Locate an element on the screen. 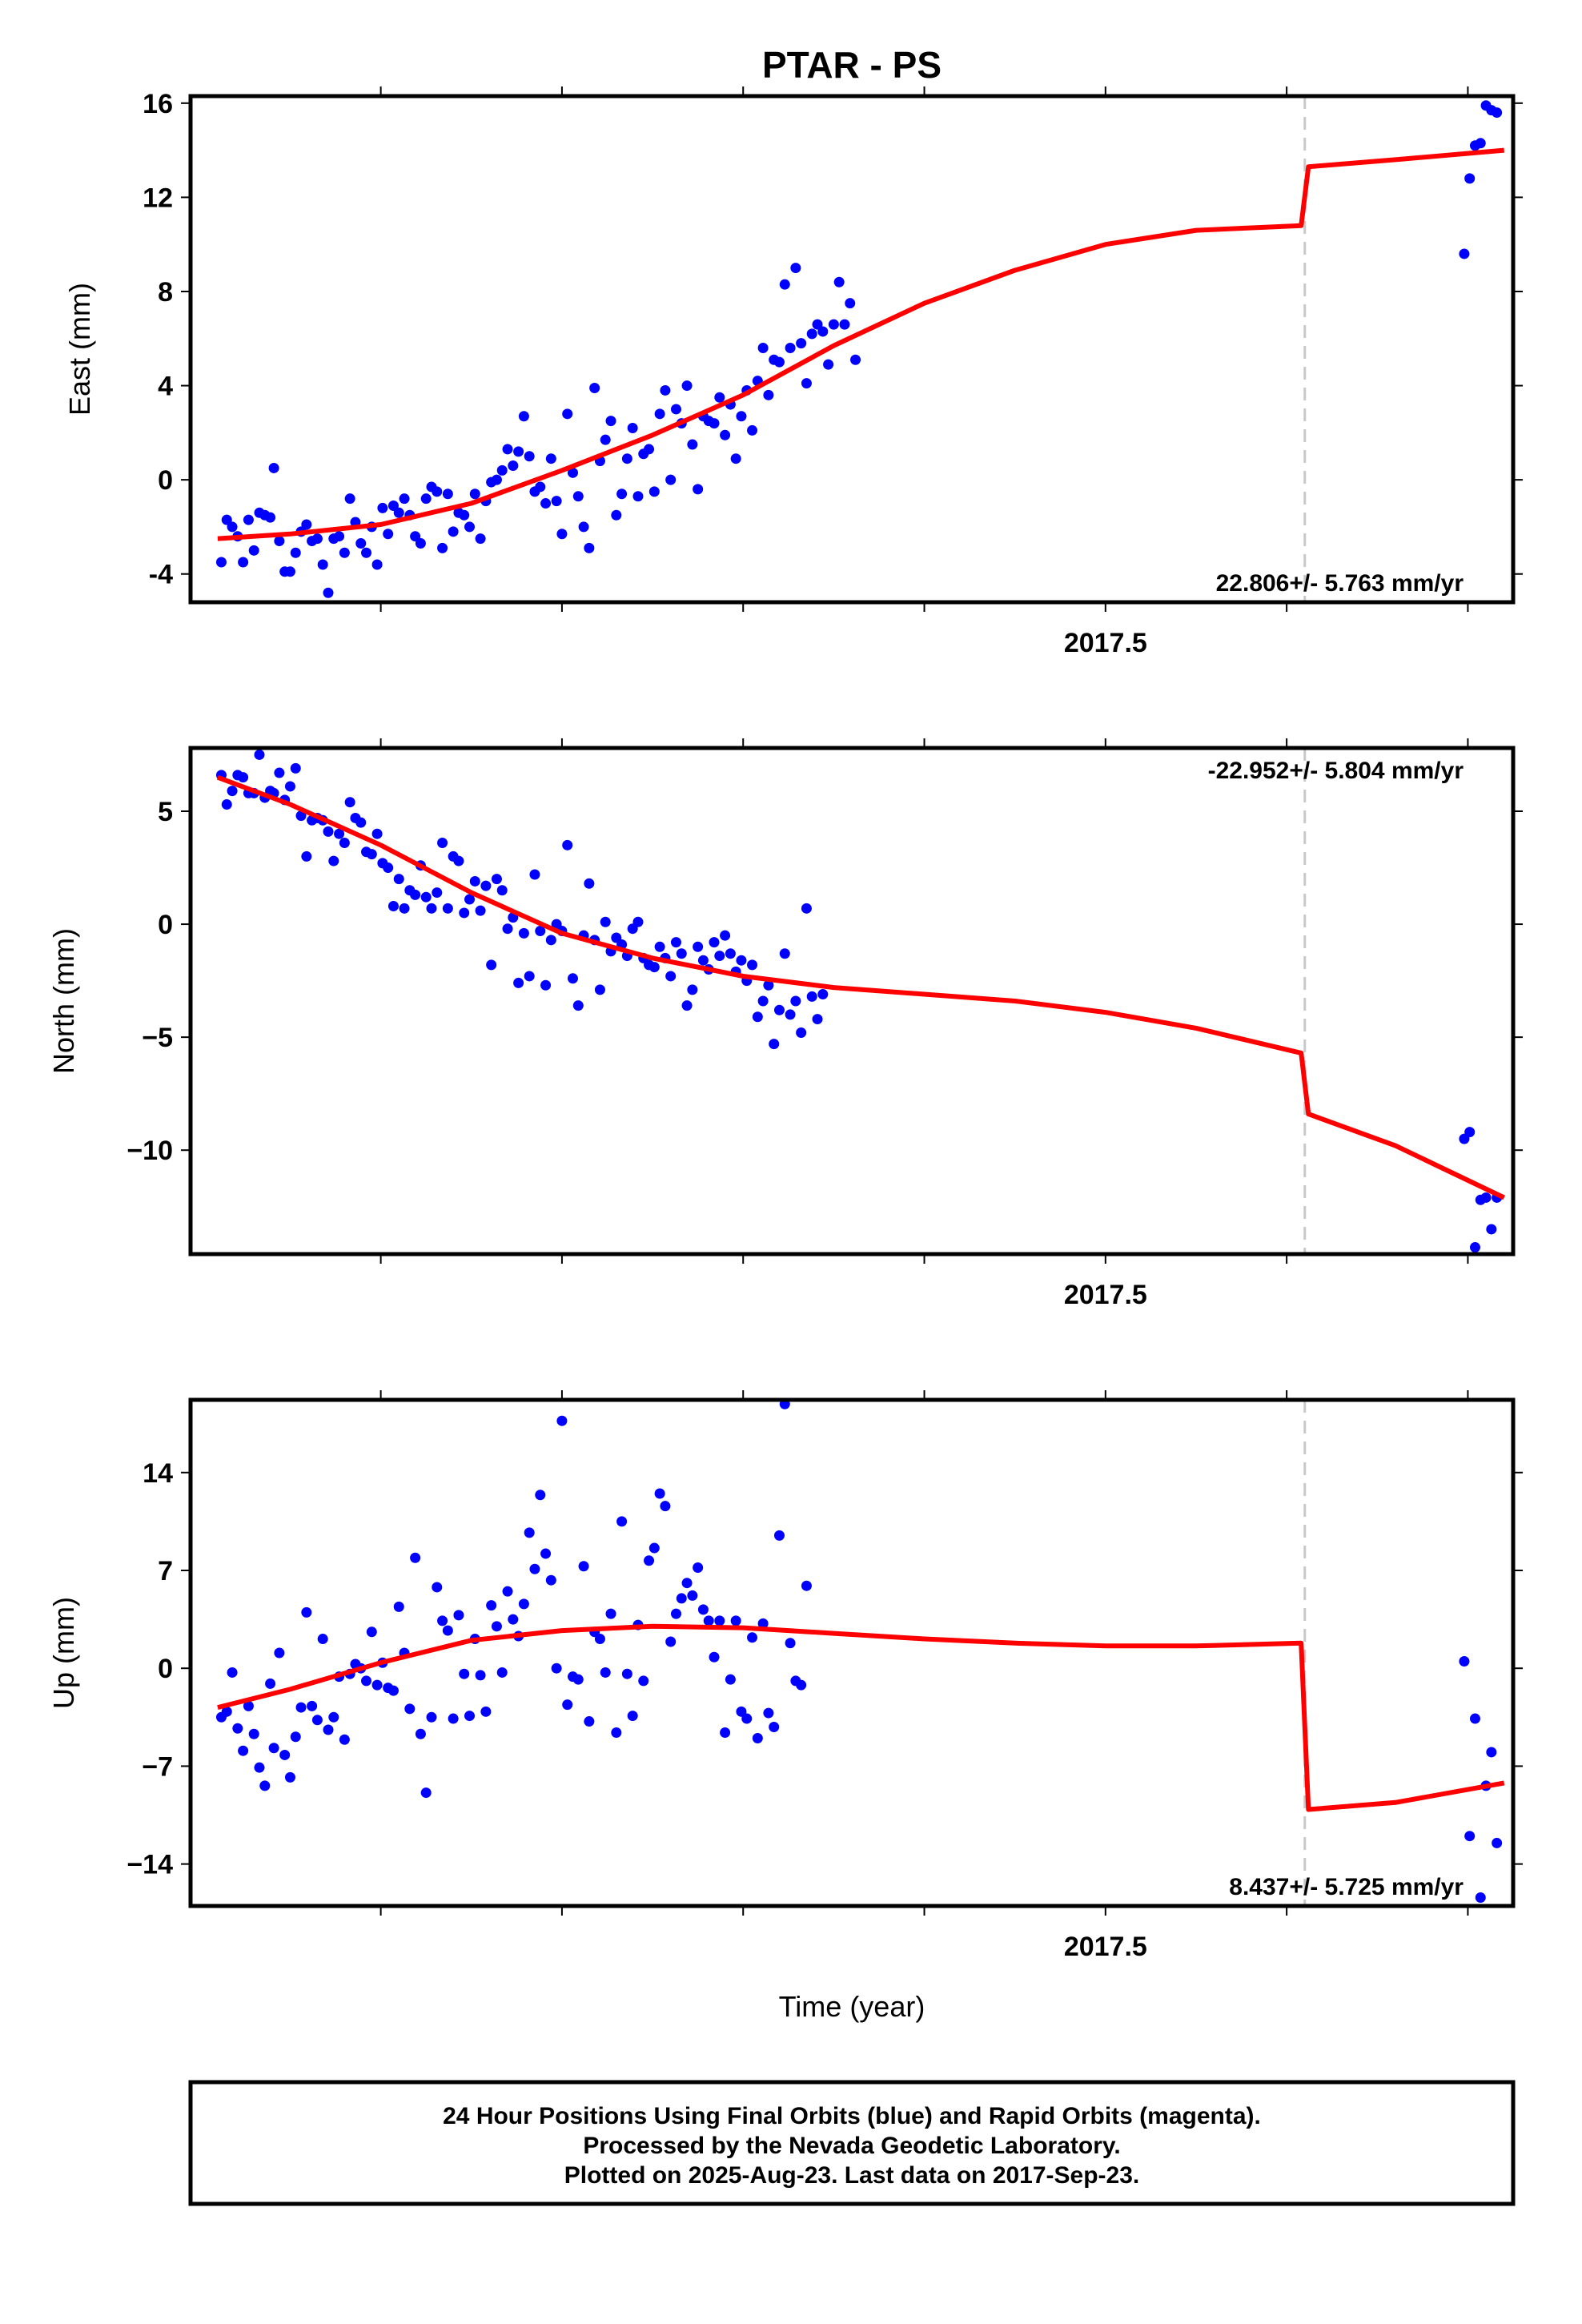 The height and width of the screenshot is (2324, 1582). y-axis-label: North (mm) is located at coordinates (64, 1001).